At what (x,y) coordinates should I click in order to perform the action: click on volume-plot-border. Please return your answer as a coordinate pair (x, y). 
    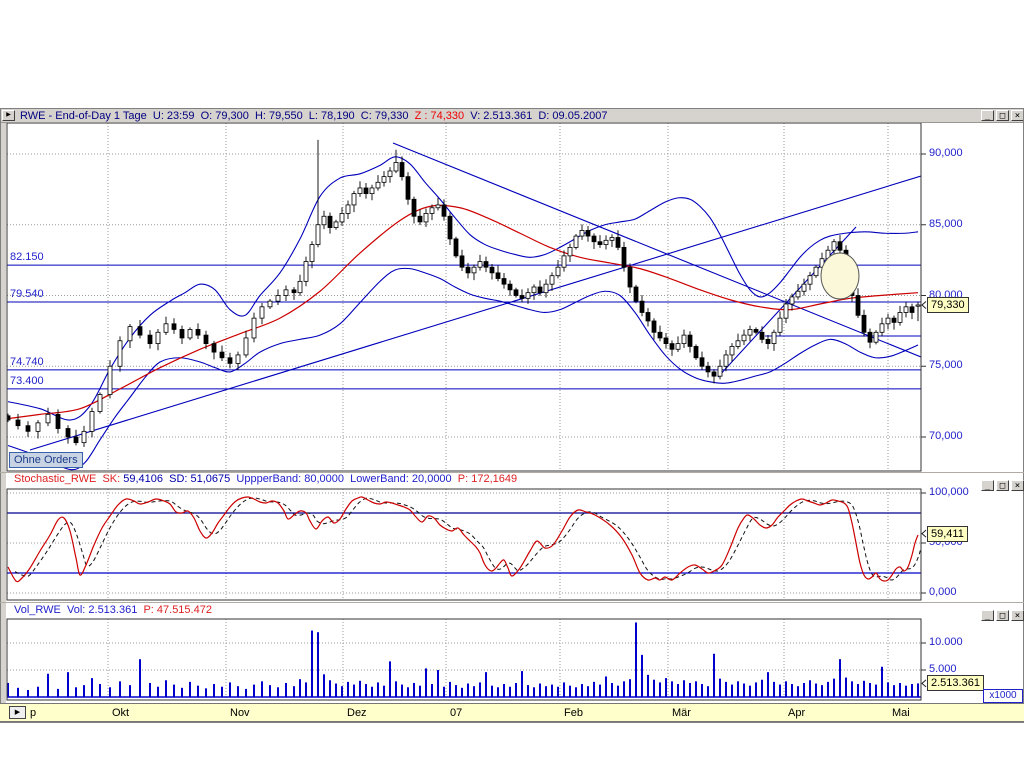
    Looking at the image, I should click on (464, 659).